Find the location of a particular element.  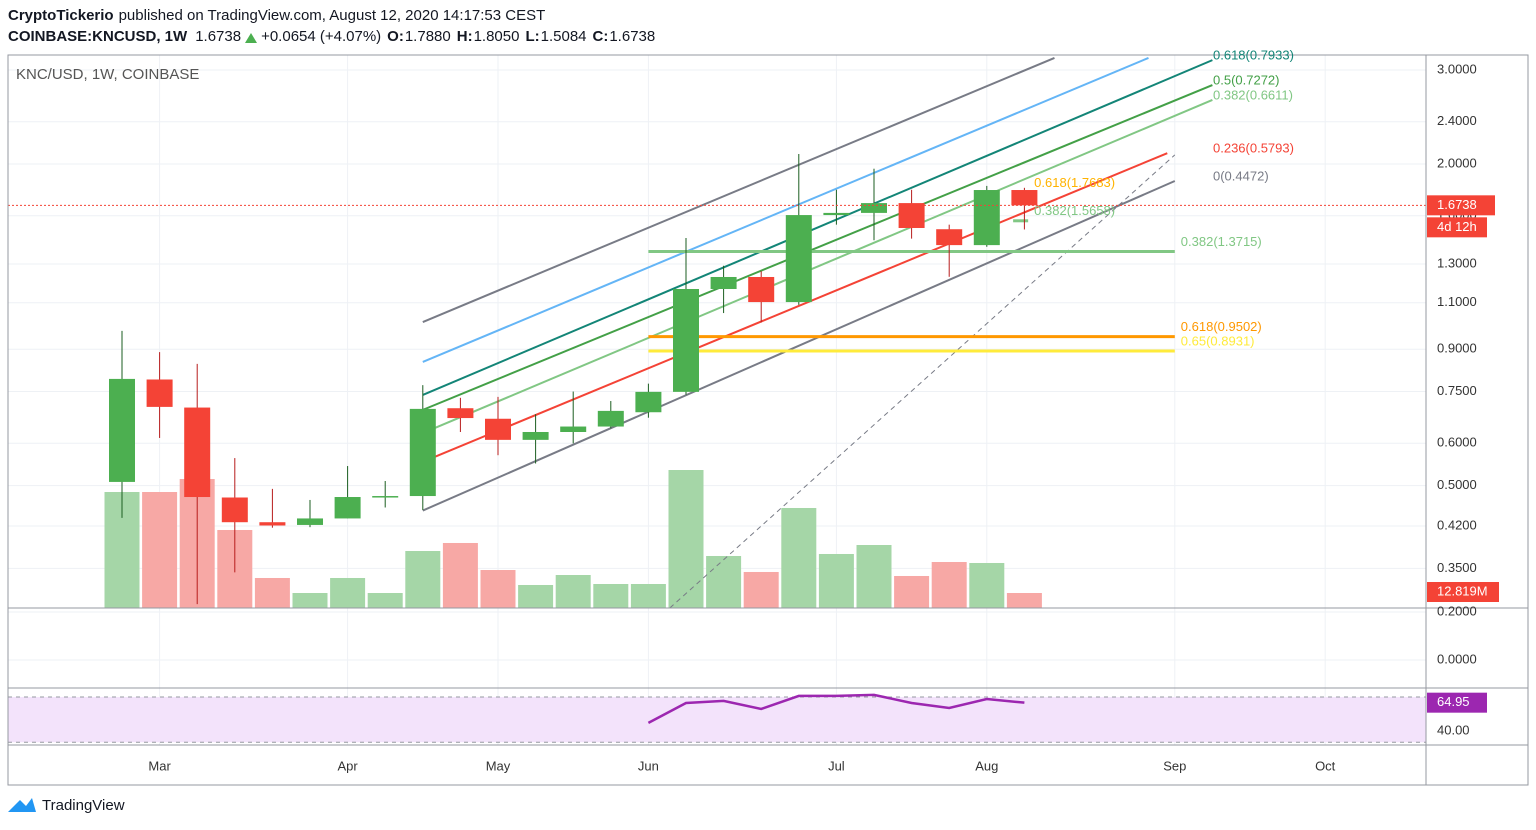

last-price-label: 1.6738 is located at coordinates (1457, 204).